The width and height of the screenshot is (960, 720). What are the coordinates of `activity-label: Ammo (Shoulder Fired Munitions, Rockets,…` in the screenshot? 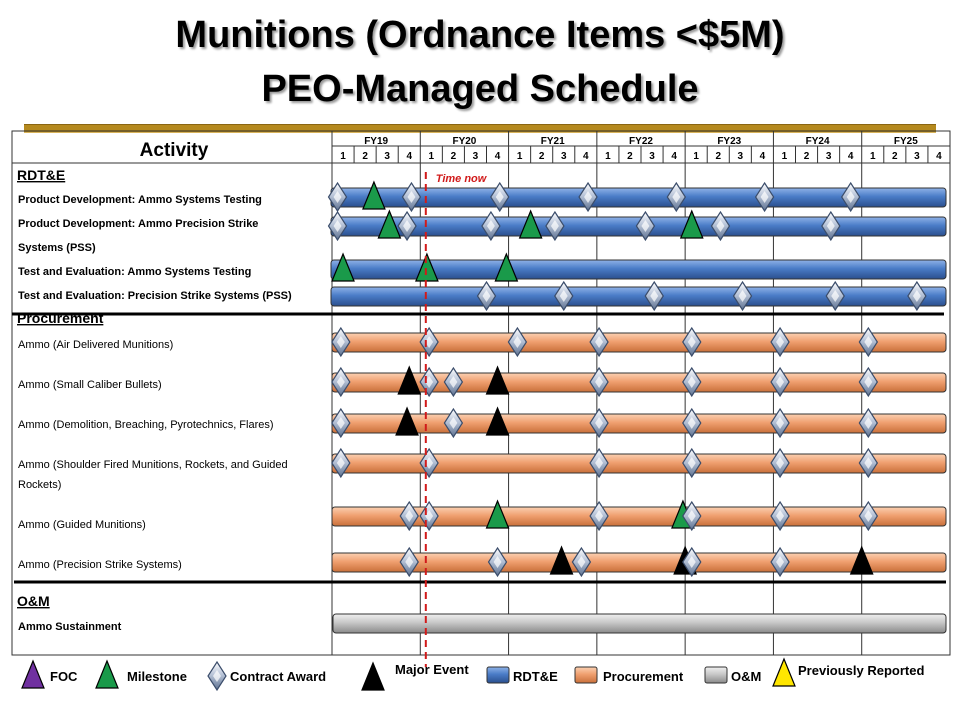 It's located at (153, 465).